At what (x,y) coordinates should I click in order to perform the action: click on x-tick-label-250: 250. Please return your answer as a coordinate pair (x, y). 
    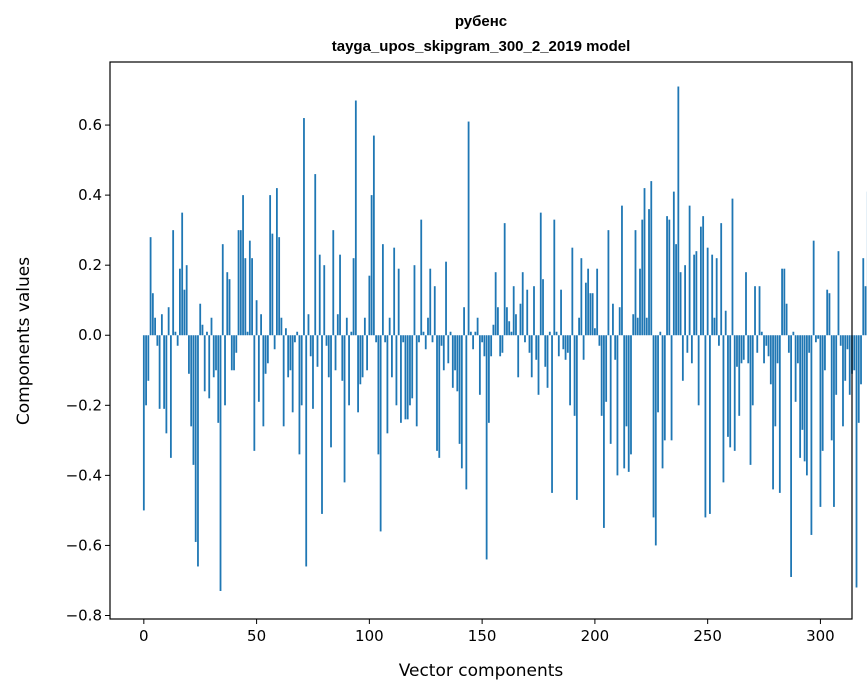
    Looking at the image, I should click on (707, 636).